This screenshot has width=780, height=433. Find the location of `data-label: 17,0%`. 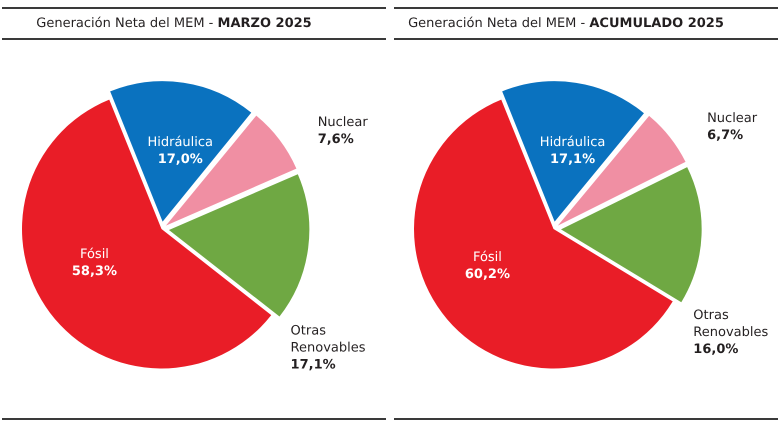

data-label: 17,0% is located at coordinates (180, 159).